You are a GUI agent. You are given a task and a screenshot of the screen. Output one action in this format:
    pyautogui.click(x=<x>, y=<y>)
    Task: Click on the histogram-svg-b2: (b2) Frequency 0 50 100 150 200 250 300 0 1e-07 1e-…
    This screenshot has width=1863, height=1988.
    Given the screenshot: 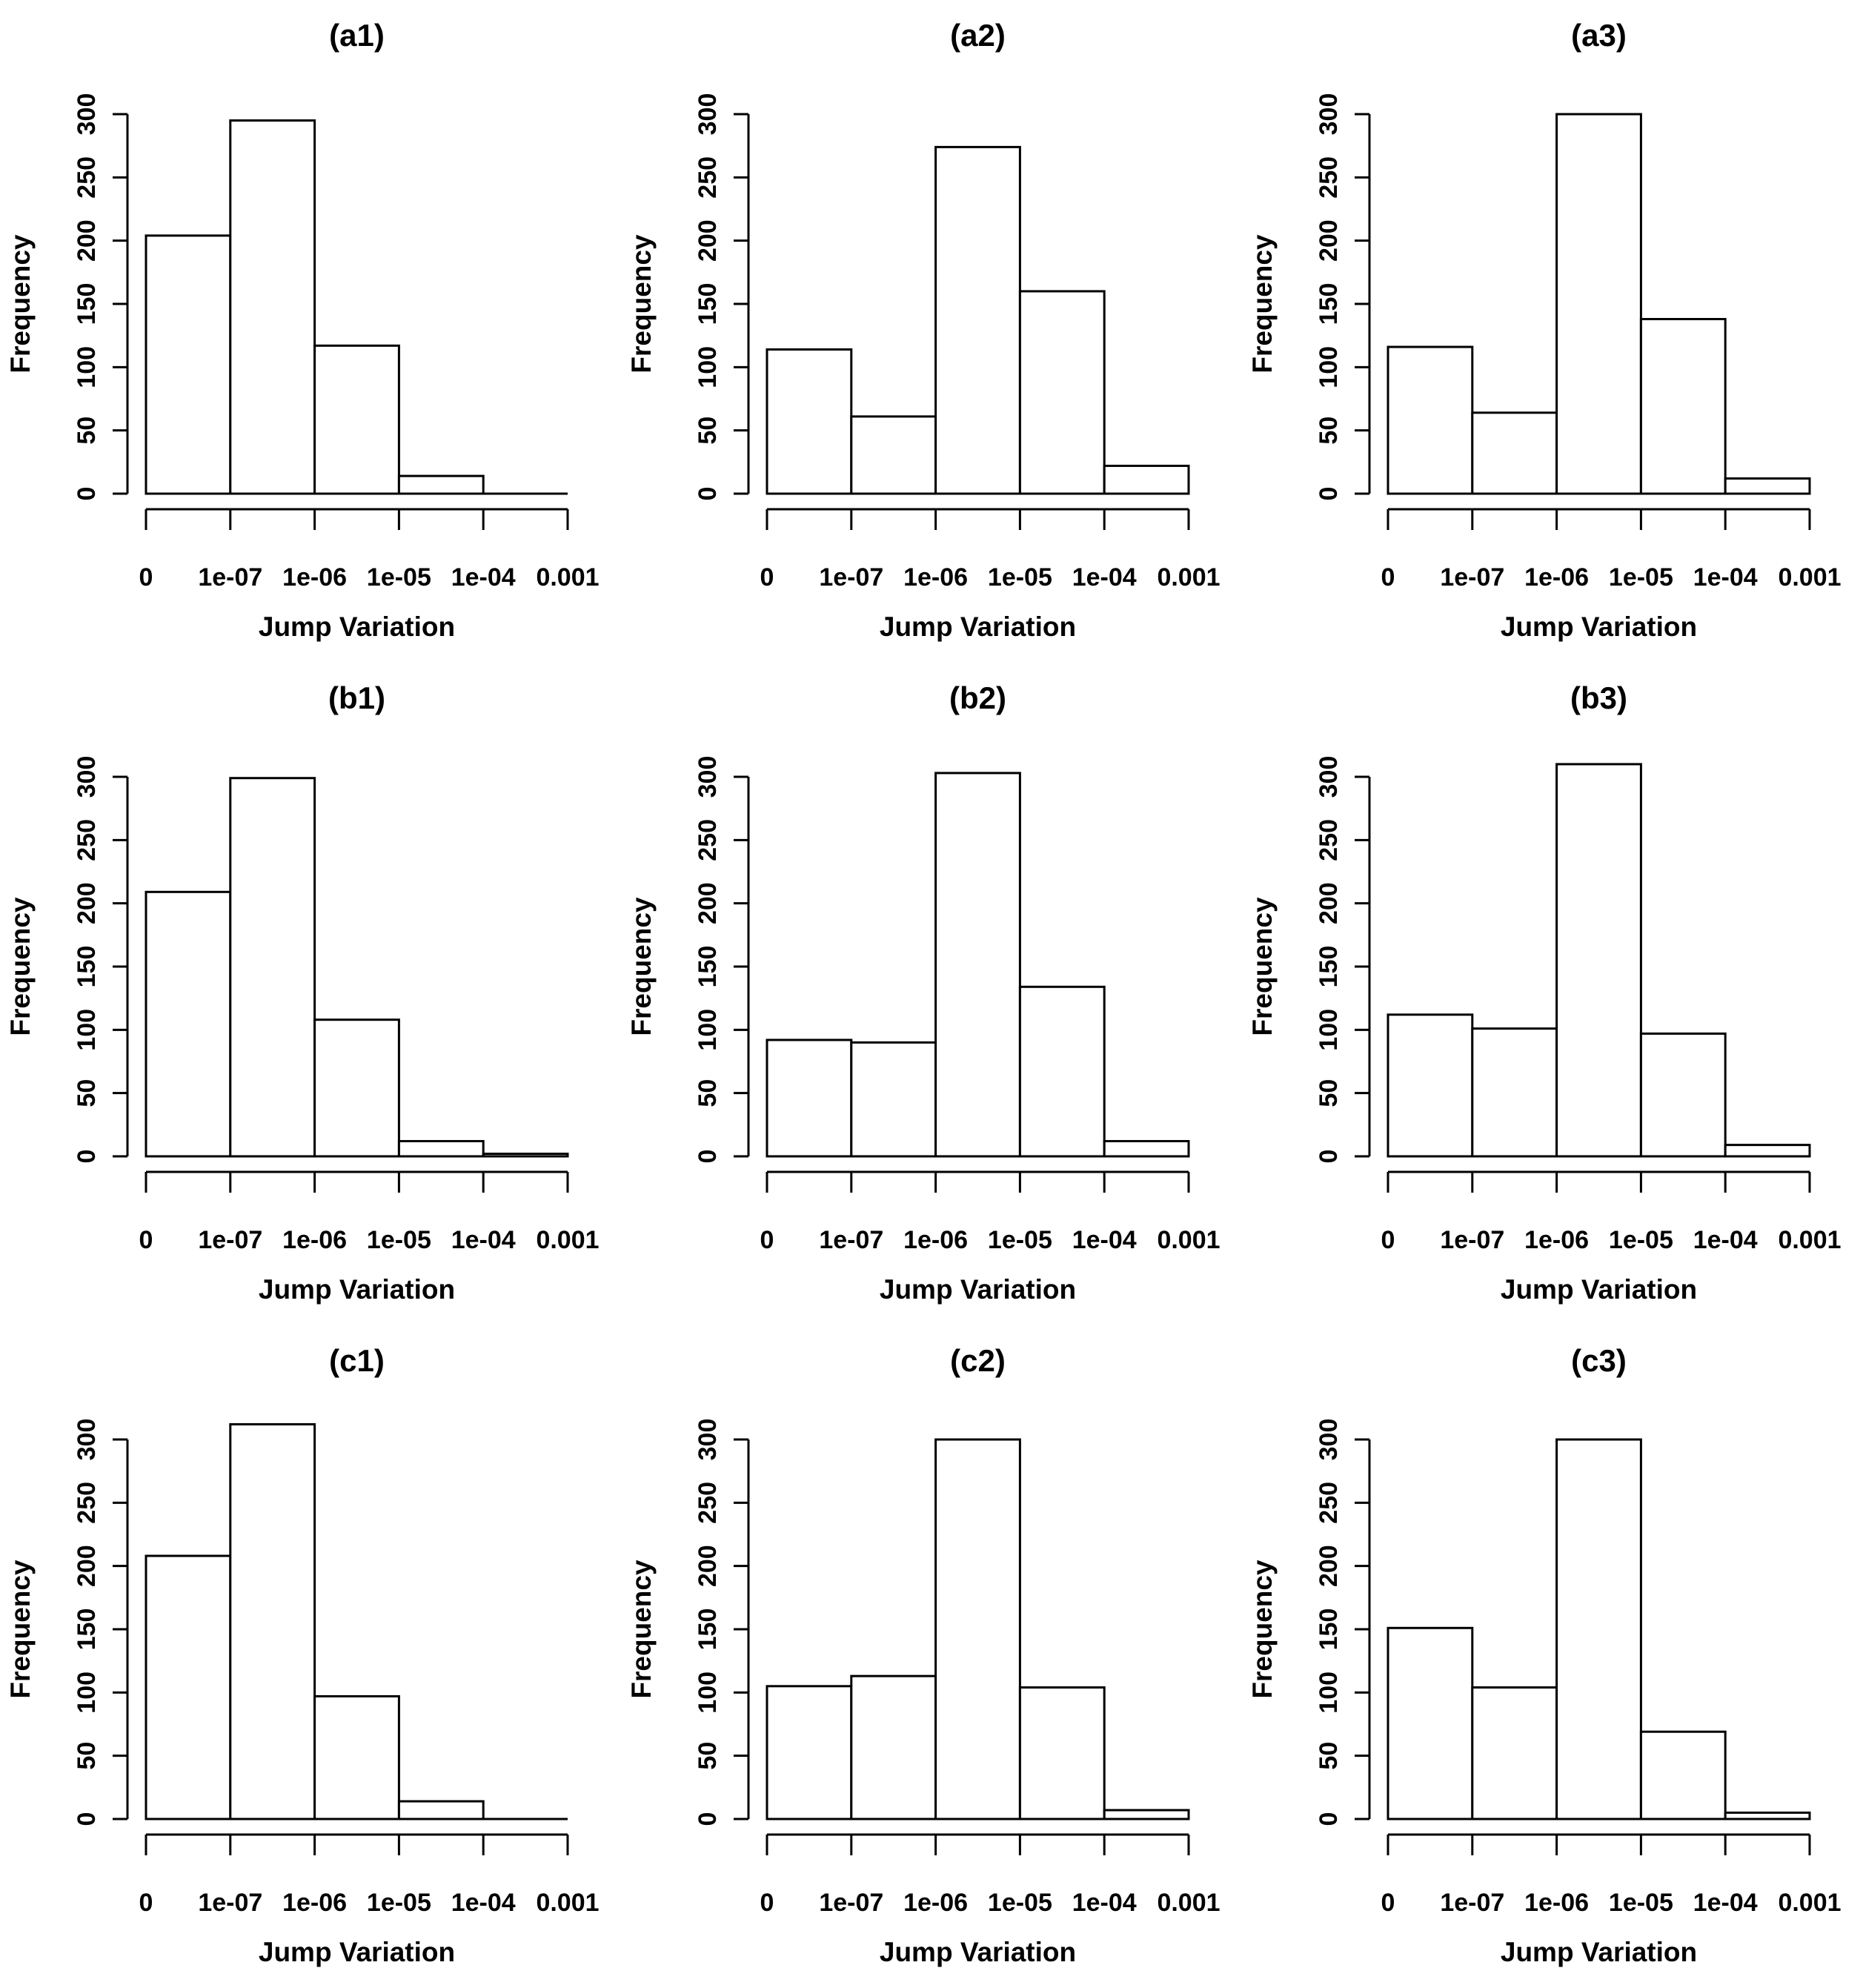 What is the action you would take?
    pyautogui.click(x=924, y=992)
    